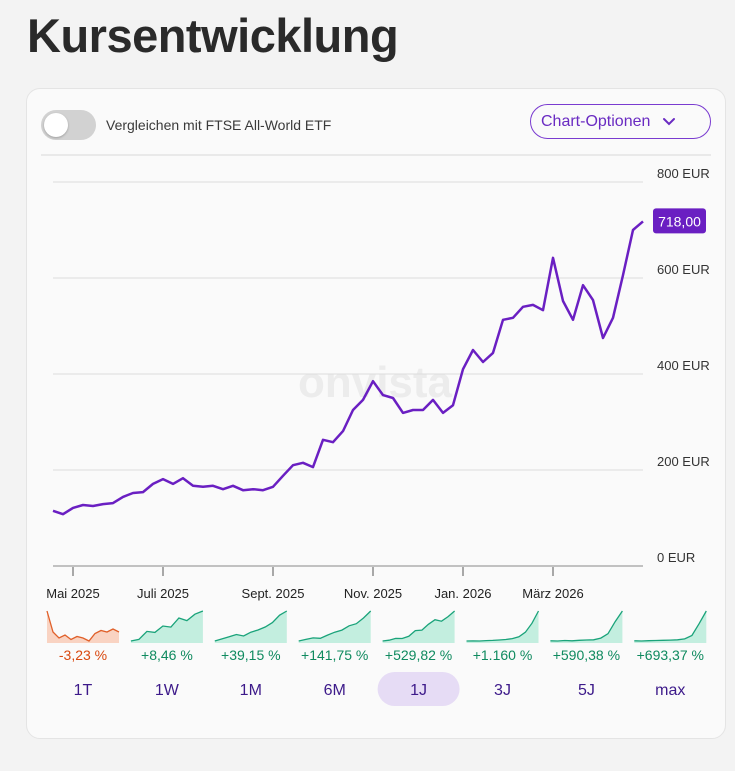 Image resolution: width=735 pixels, height=771 pixels. What do you see at coordinates (334, 655) in the screenshot?
I see `change-label: +141,75 %` at bounding box center [334, 655].